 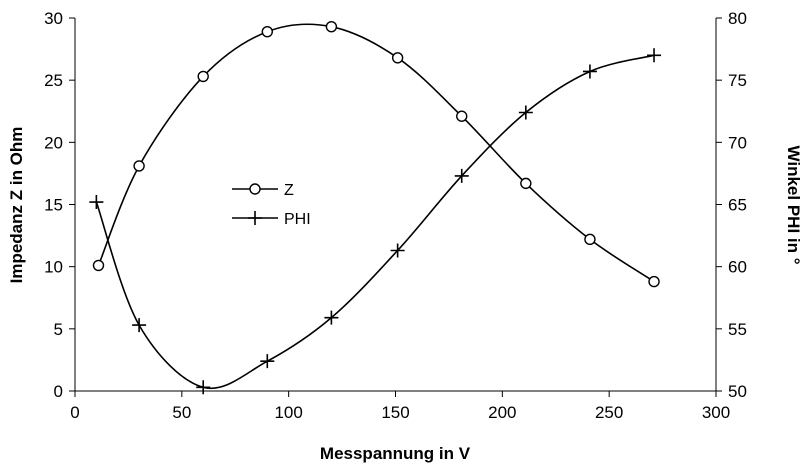 I want to click on legend-phi-marker, so click(x=255, y=218).